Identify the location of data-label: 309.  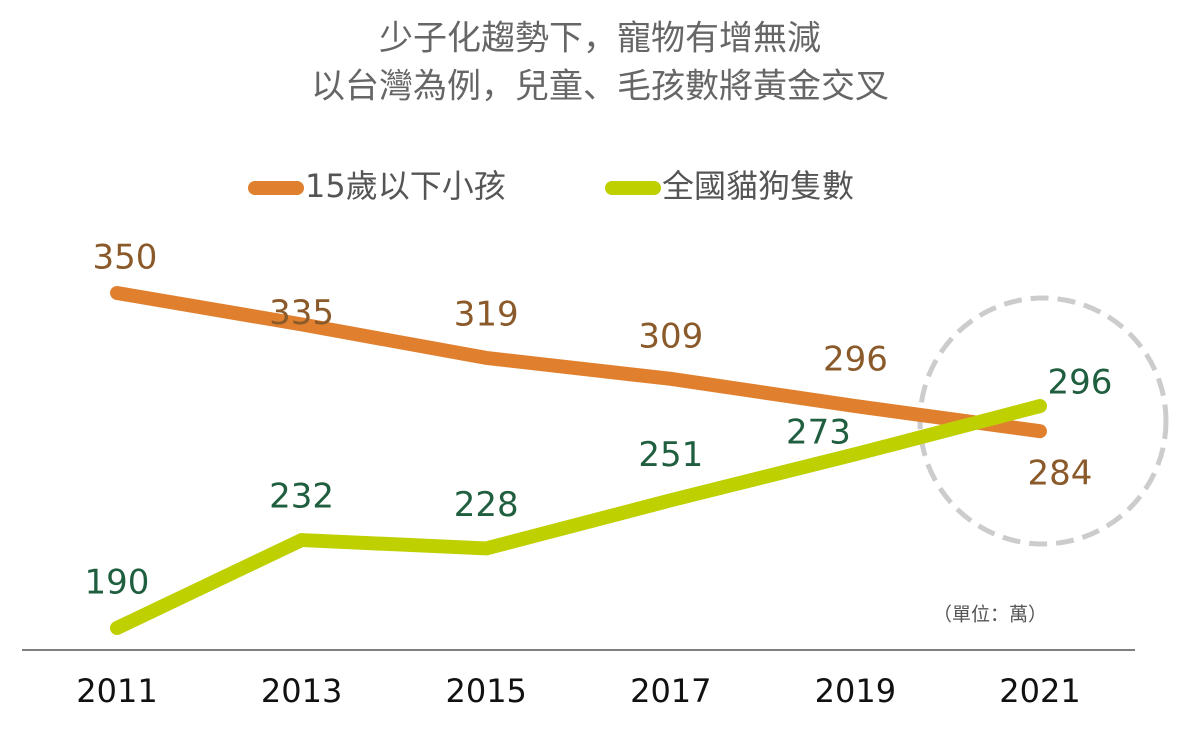
(670, 336).